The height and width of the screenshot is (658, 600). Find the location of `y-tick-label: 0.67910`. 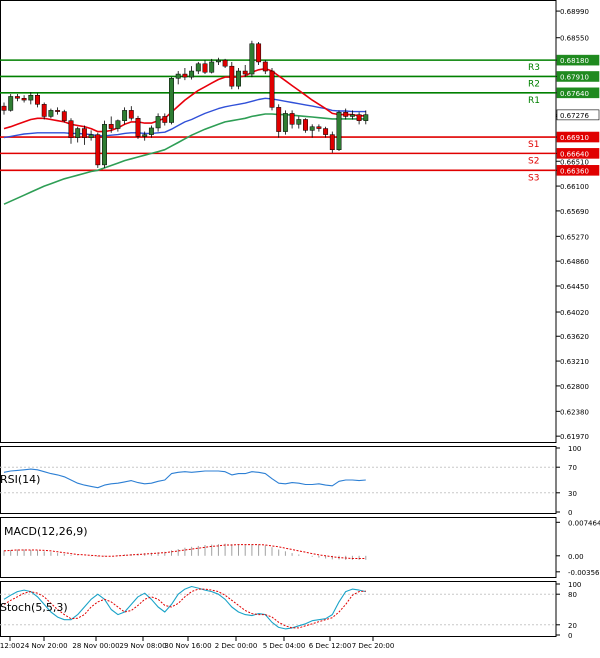

y-tick-label: 0.67910 is located at coordinates (574, 77).